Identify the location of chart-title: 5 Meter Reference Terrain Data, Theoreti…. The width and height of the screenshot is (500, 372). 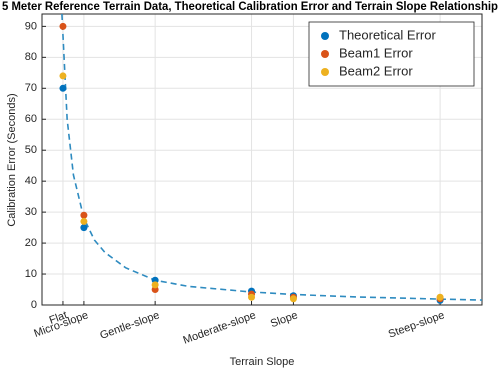
(250, 6).